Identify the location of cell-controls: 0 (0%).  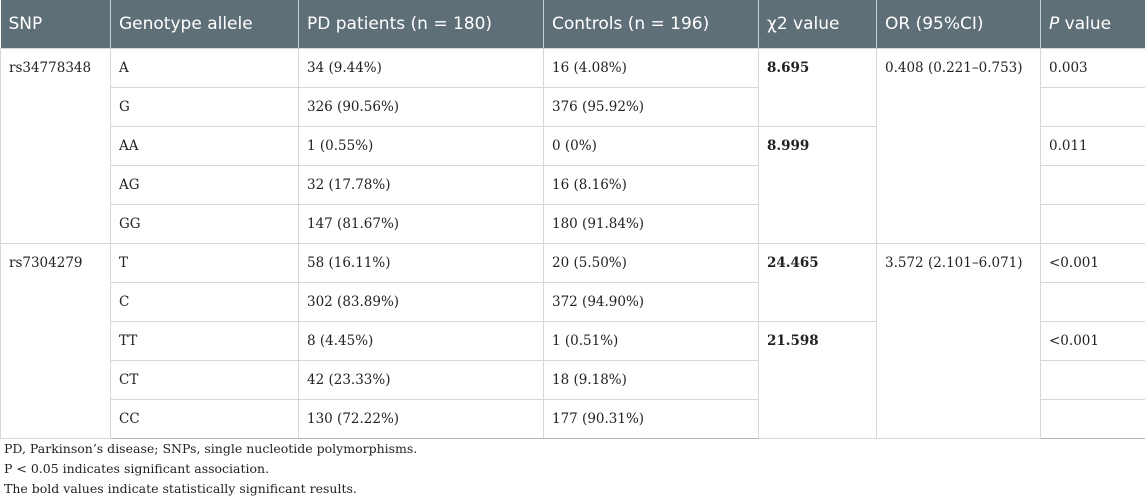
(651, 145).